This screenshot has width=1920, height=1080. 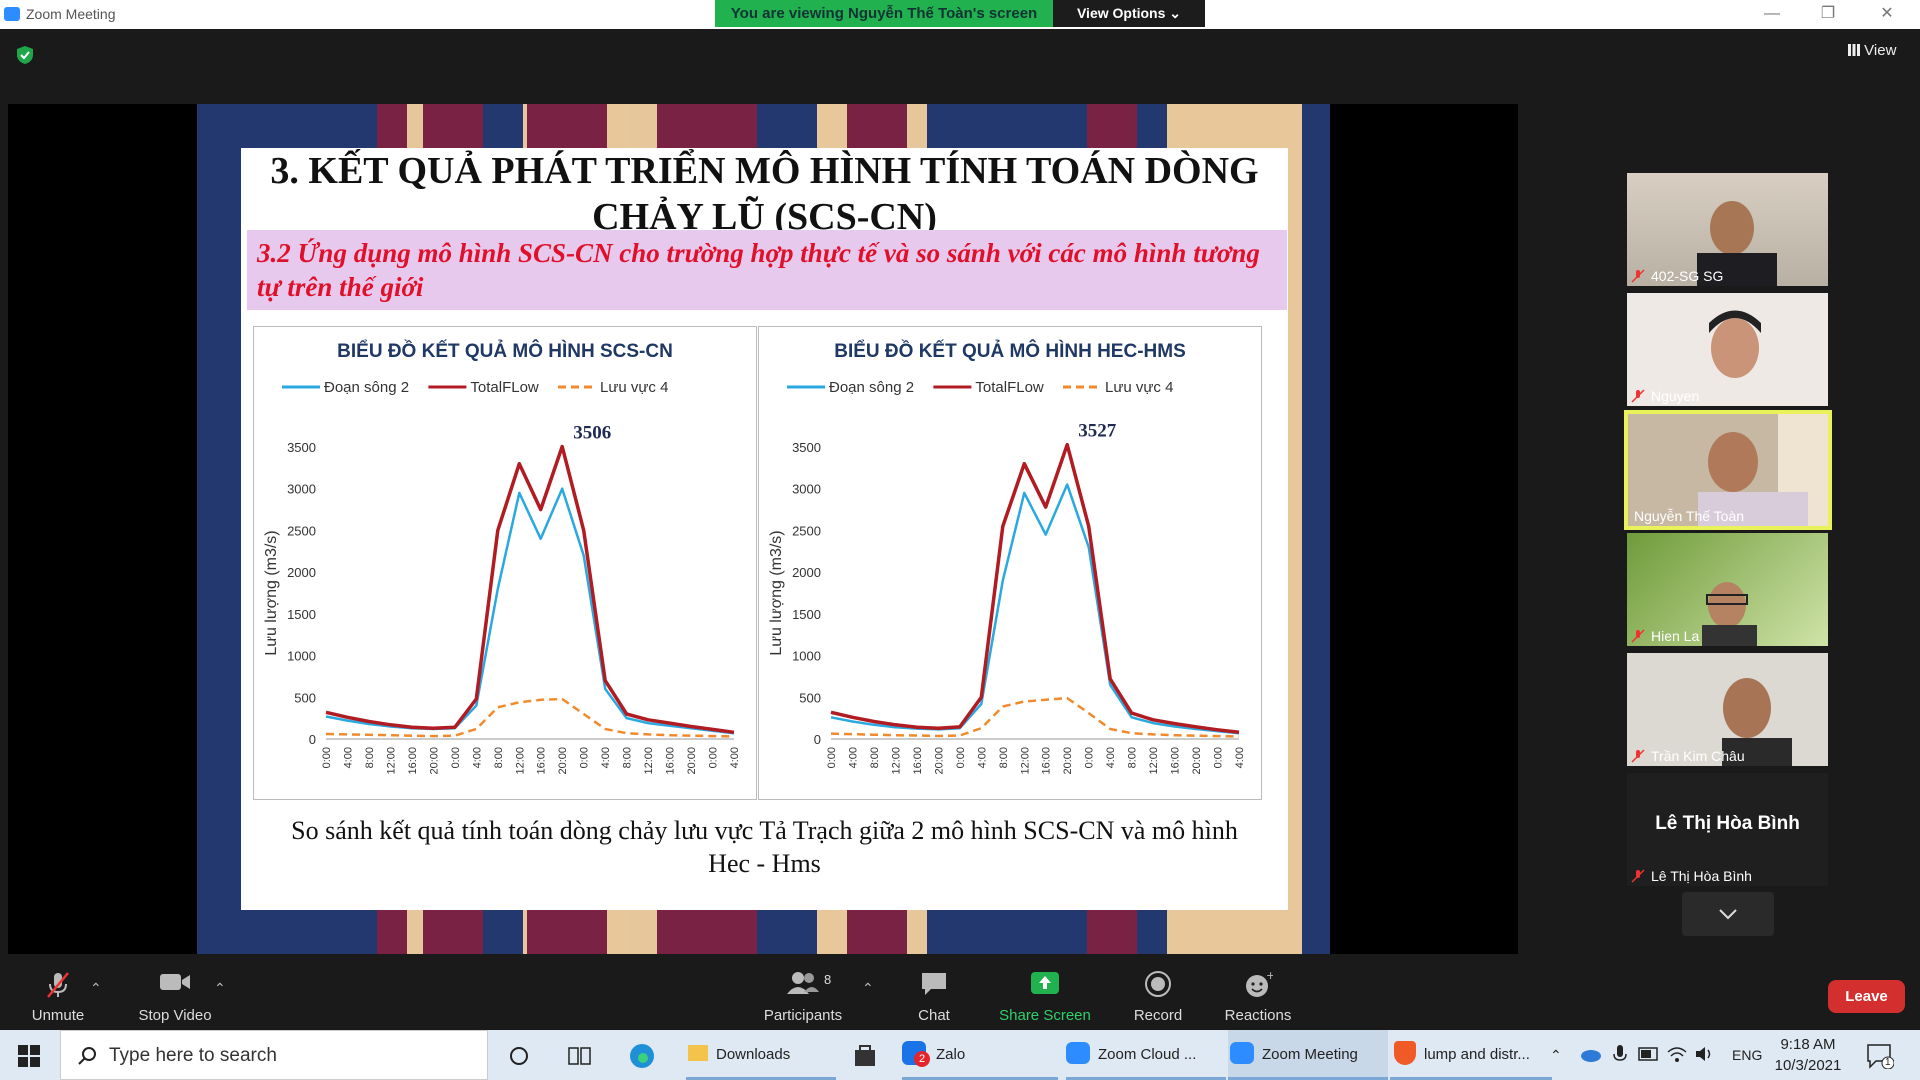 I want to click on taskbar-app-downloads: Downloads, so click(x=761, y=1055).